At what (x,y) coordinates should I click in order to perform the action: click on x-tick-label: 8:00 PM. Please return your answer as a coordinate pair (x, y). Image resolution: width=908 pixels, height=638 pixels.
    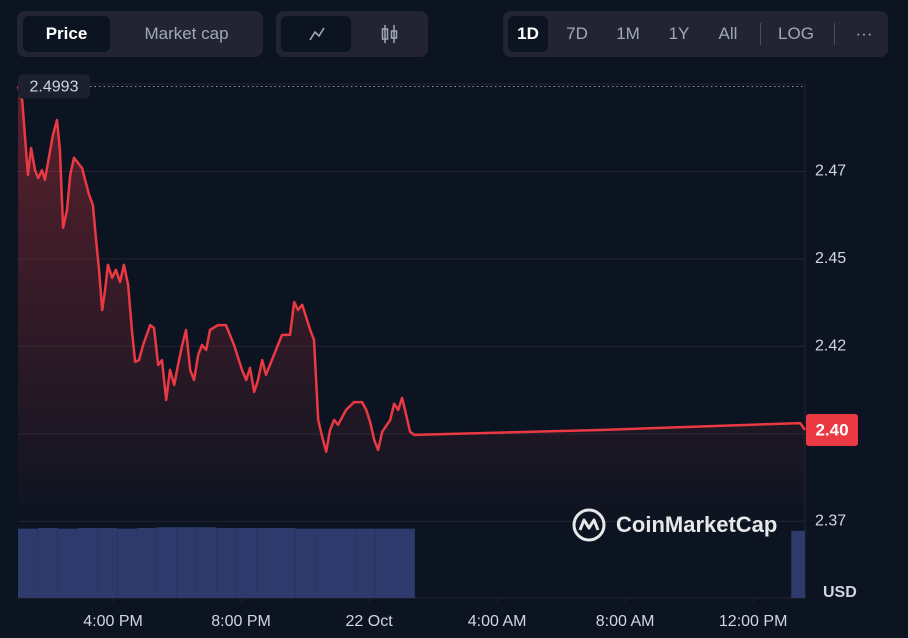
    Looking at the image, I should click on (241, 621).